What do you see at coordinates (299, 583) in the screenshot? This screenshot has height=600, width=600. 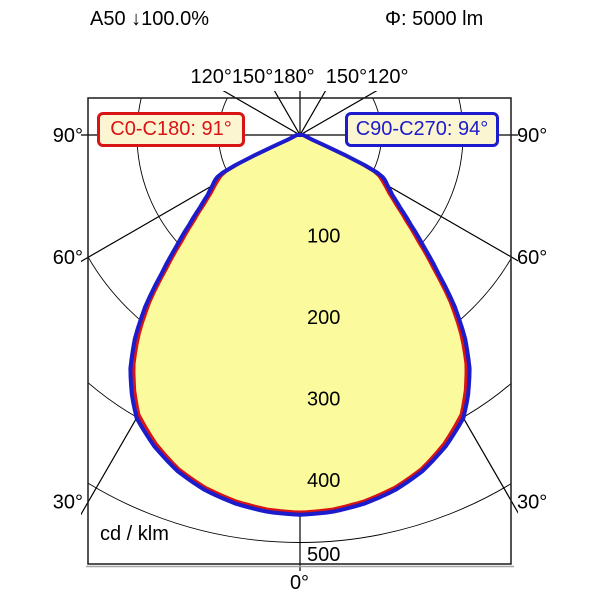 I see `nadir-angle-label: 0°` at bounding box center [299, 583].